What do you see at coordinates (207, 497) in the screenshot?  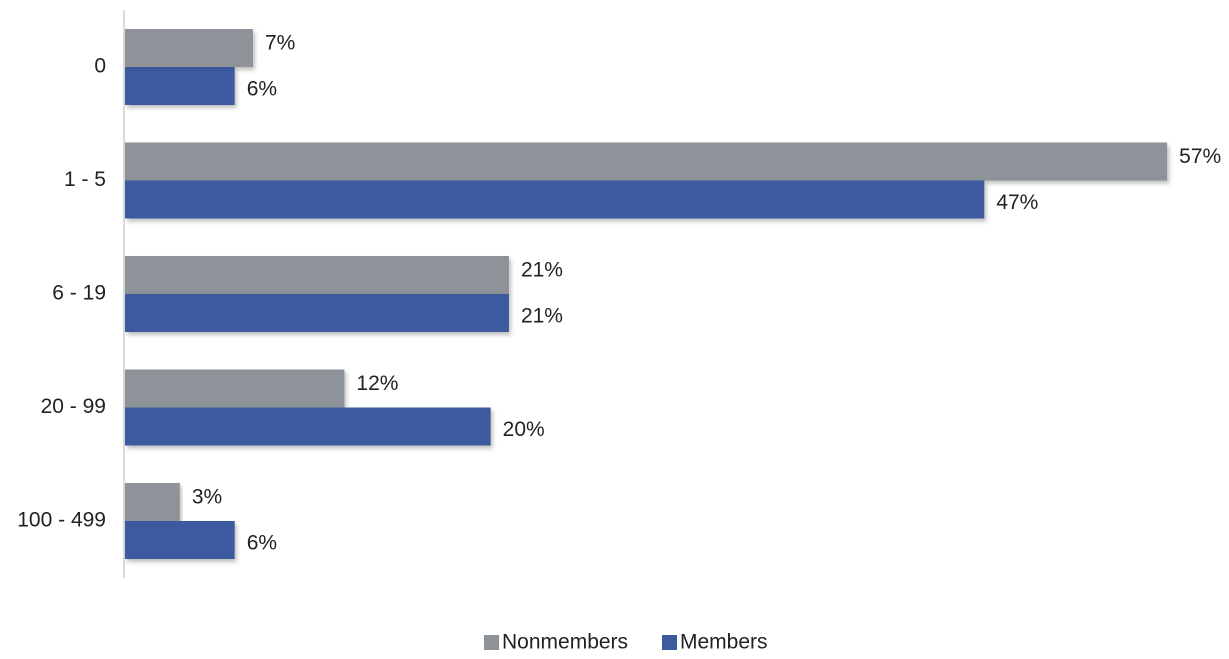 I see `value-label: 3%` at bounding box center [207, 497].